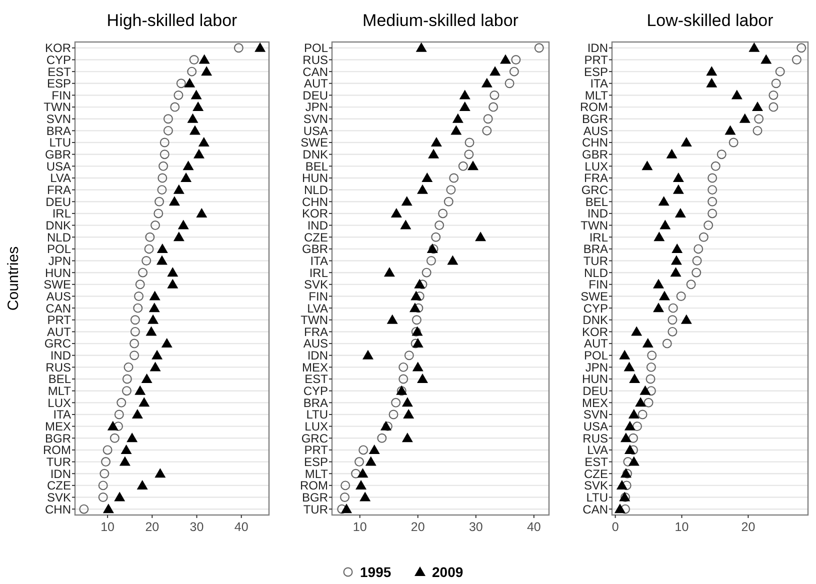  What do you see at coordinates (60, 391) in the screenshot?
I see `y-tick-label: MLT` at bounding box center [60, 391].